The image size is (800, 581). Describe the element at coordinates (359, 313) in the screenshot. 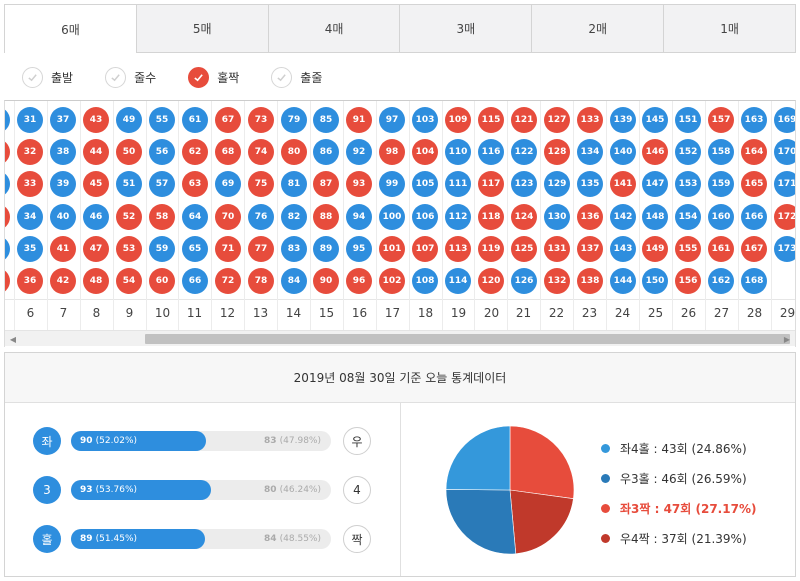

I see `column-number: 16` at that location.